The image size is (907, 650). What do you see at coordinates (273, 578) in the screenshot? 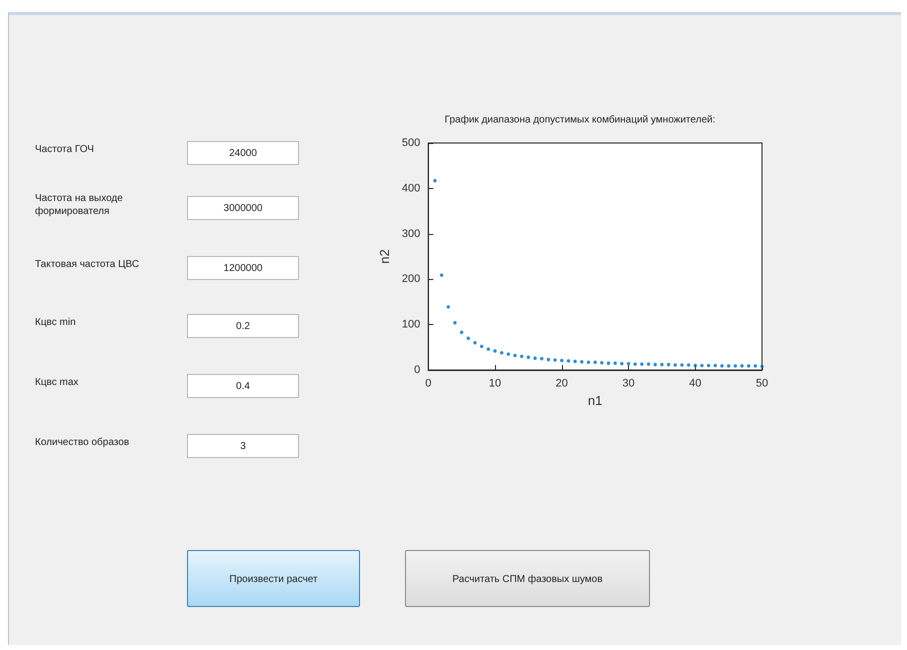
I see `text: Произвести расчет` at bounding box center [273, 578].